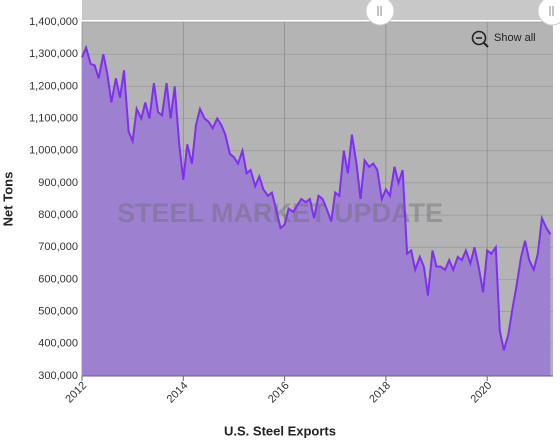  I want to click on y-tick-label: 400,000, so click(58, 344).